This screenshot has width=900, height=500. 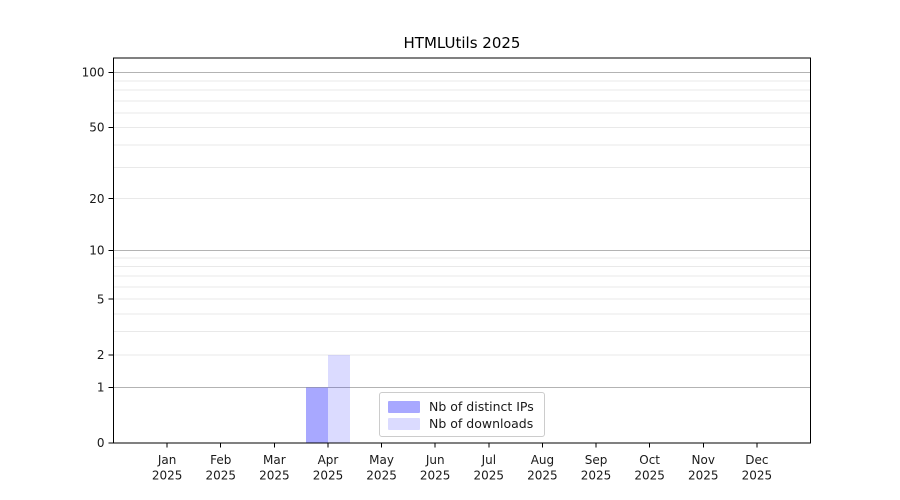 I want to click on legend-swatch-distinct-ips, so click(x=404, y=406).